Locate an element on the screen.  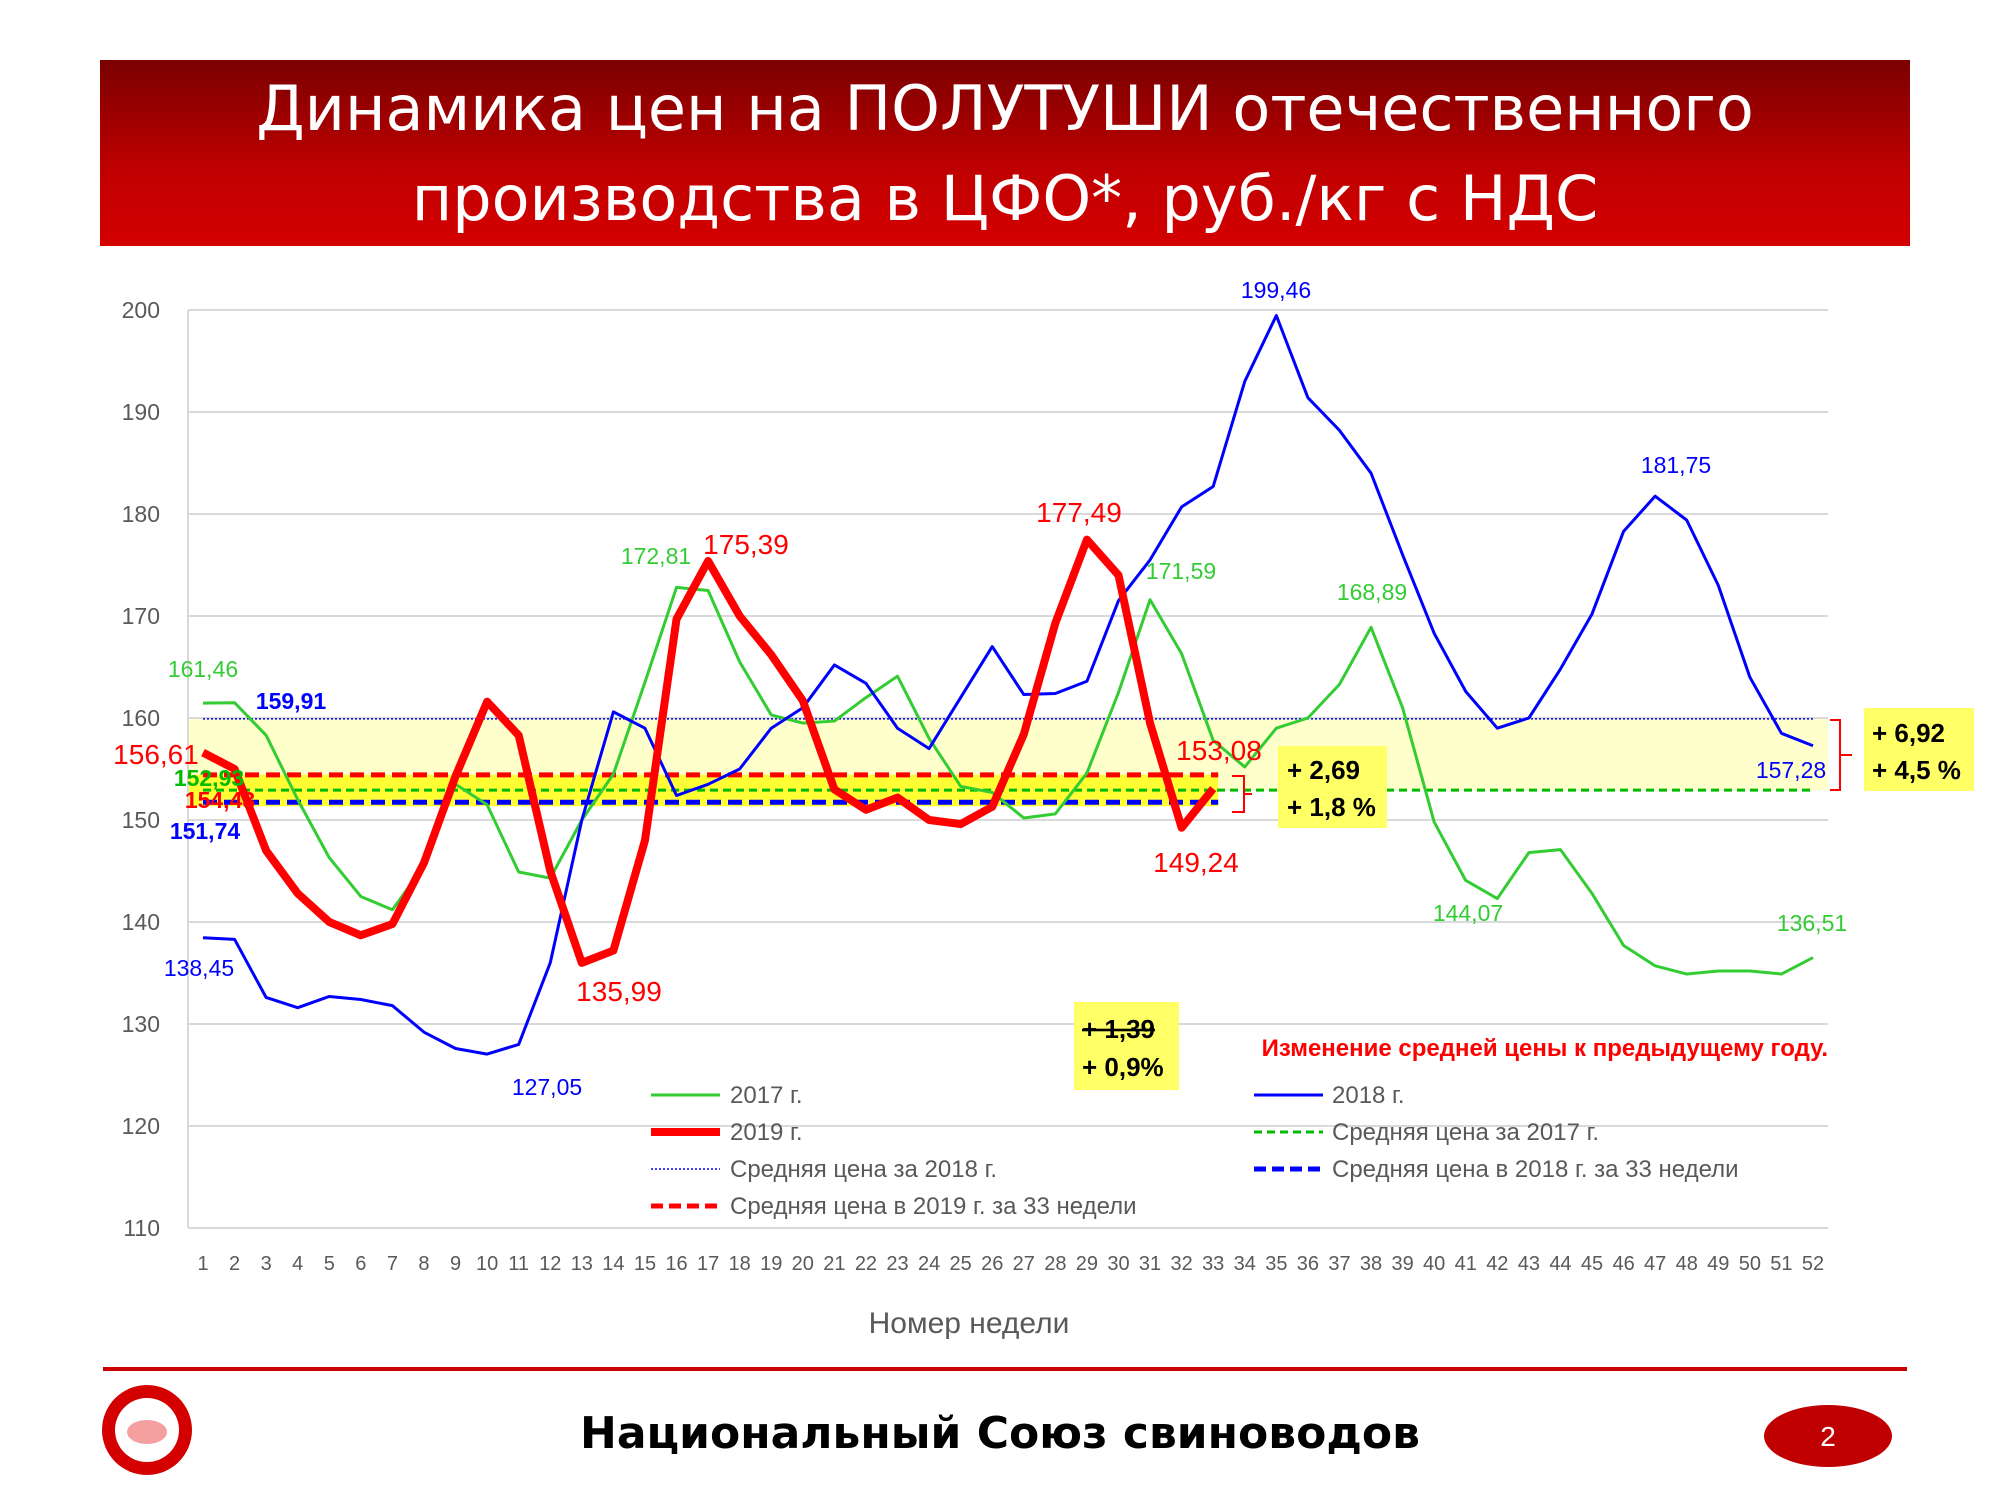
x-tick-label: 43 is located at coordinates (1529, 1264).